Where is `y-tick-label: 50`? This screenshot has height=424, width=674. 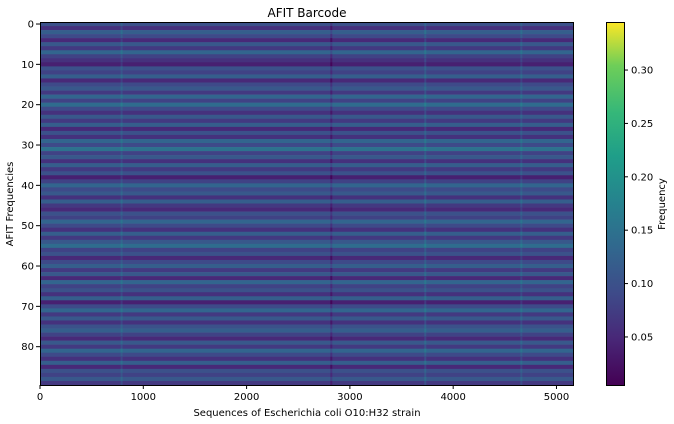 y-tick-label: 50 is located at coordinates (27, 226).